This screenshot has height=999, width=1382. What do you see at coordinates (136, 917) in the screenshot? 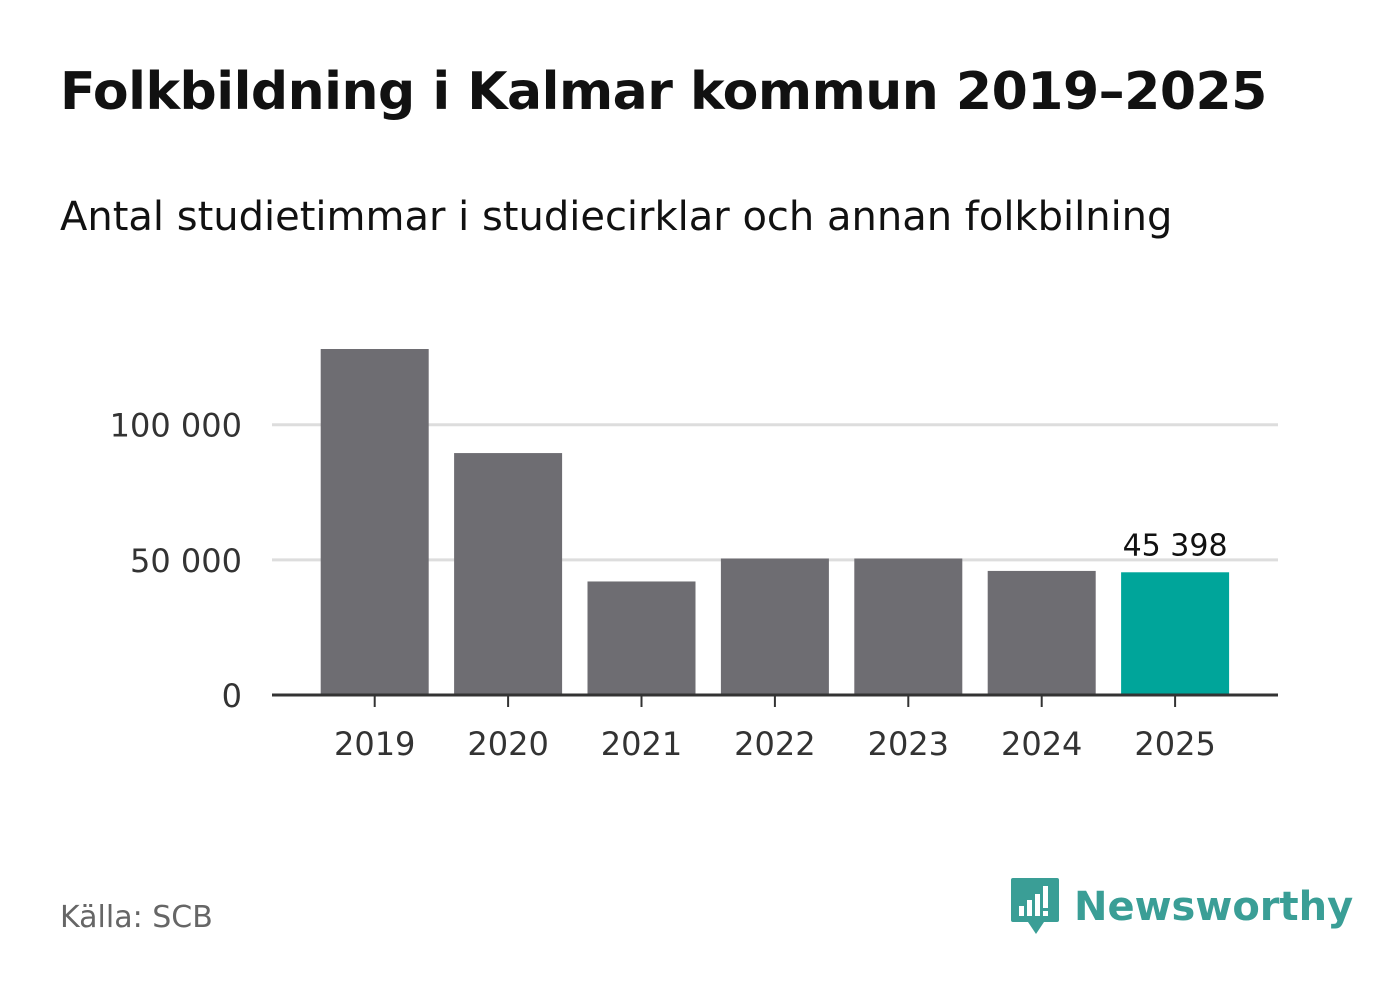
I see `source-note: Källa: SCB` at bounding box center [136, 917].